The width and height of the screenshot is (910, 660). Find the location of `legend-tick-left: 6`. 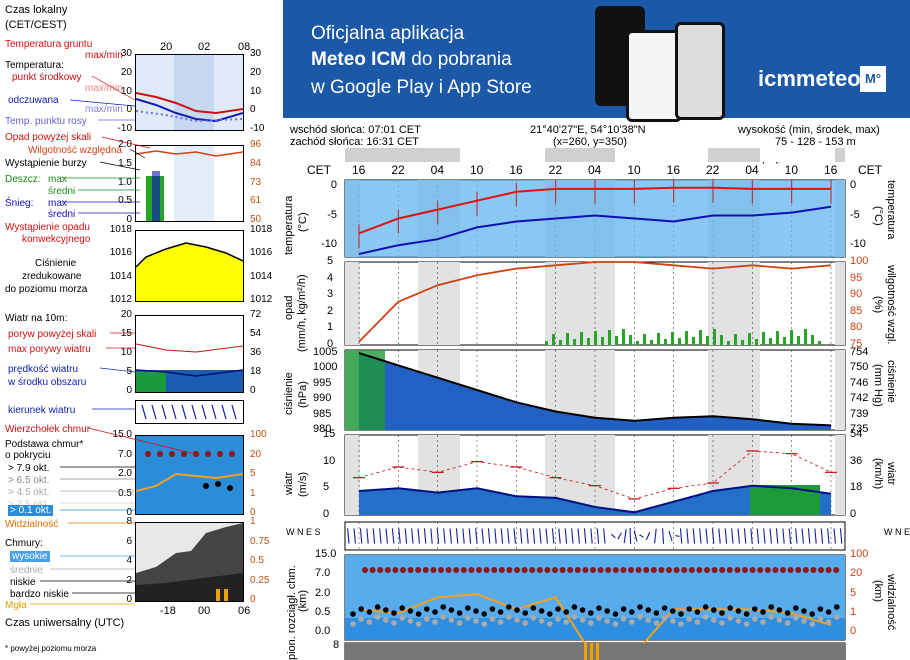

legend-tick-left: 6 is located at coordinates (129, 541).